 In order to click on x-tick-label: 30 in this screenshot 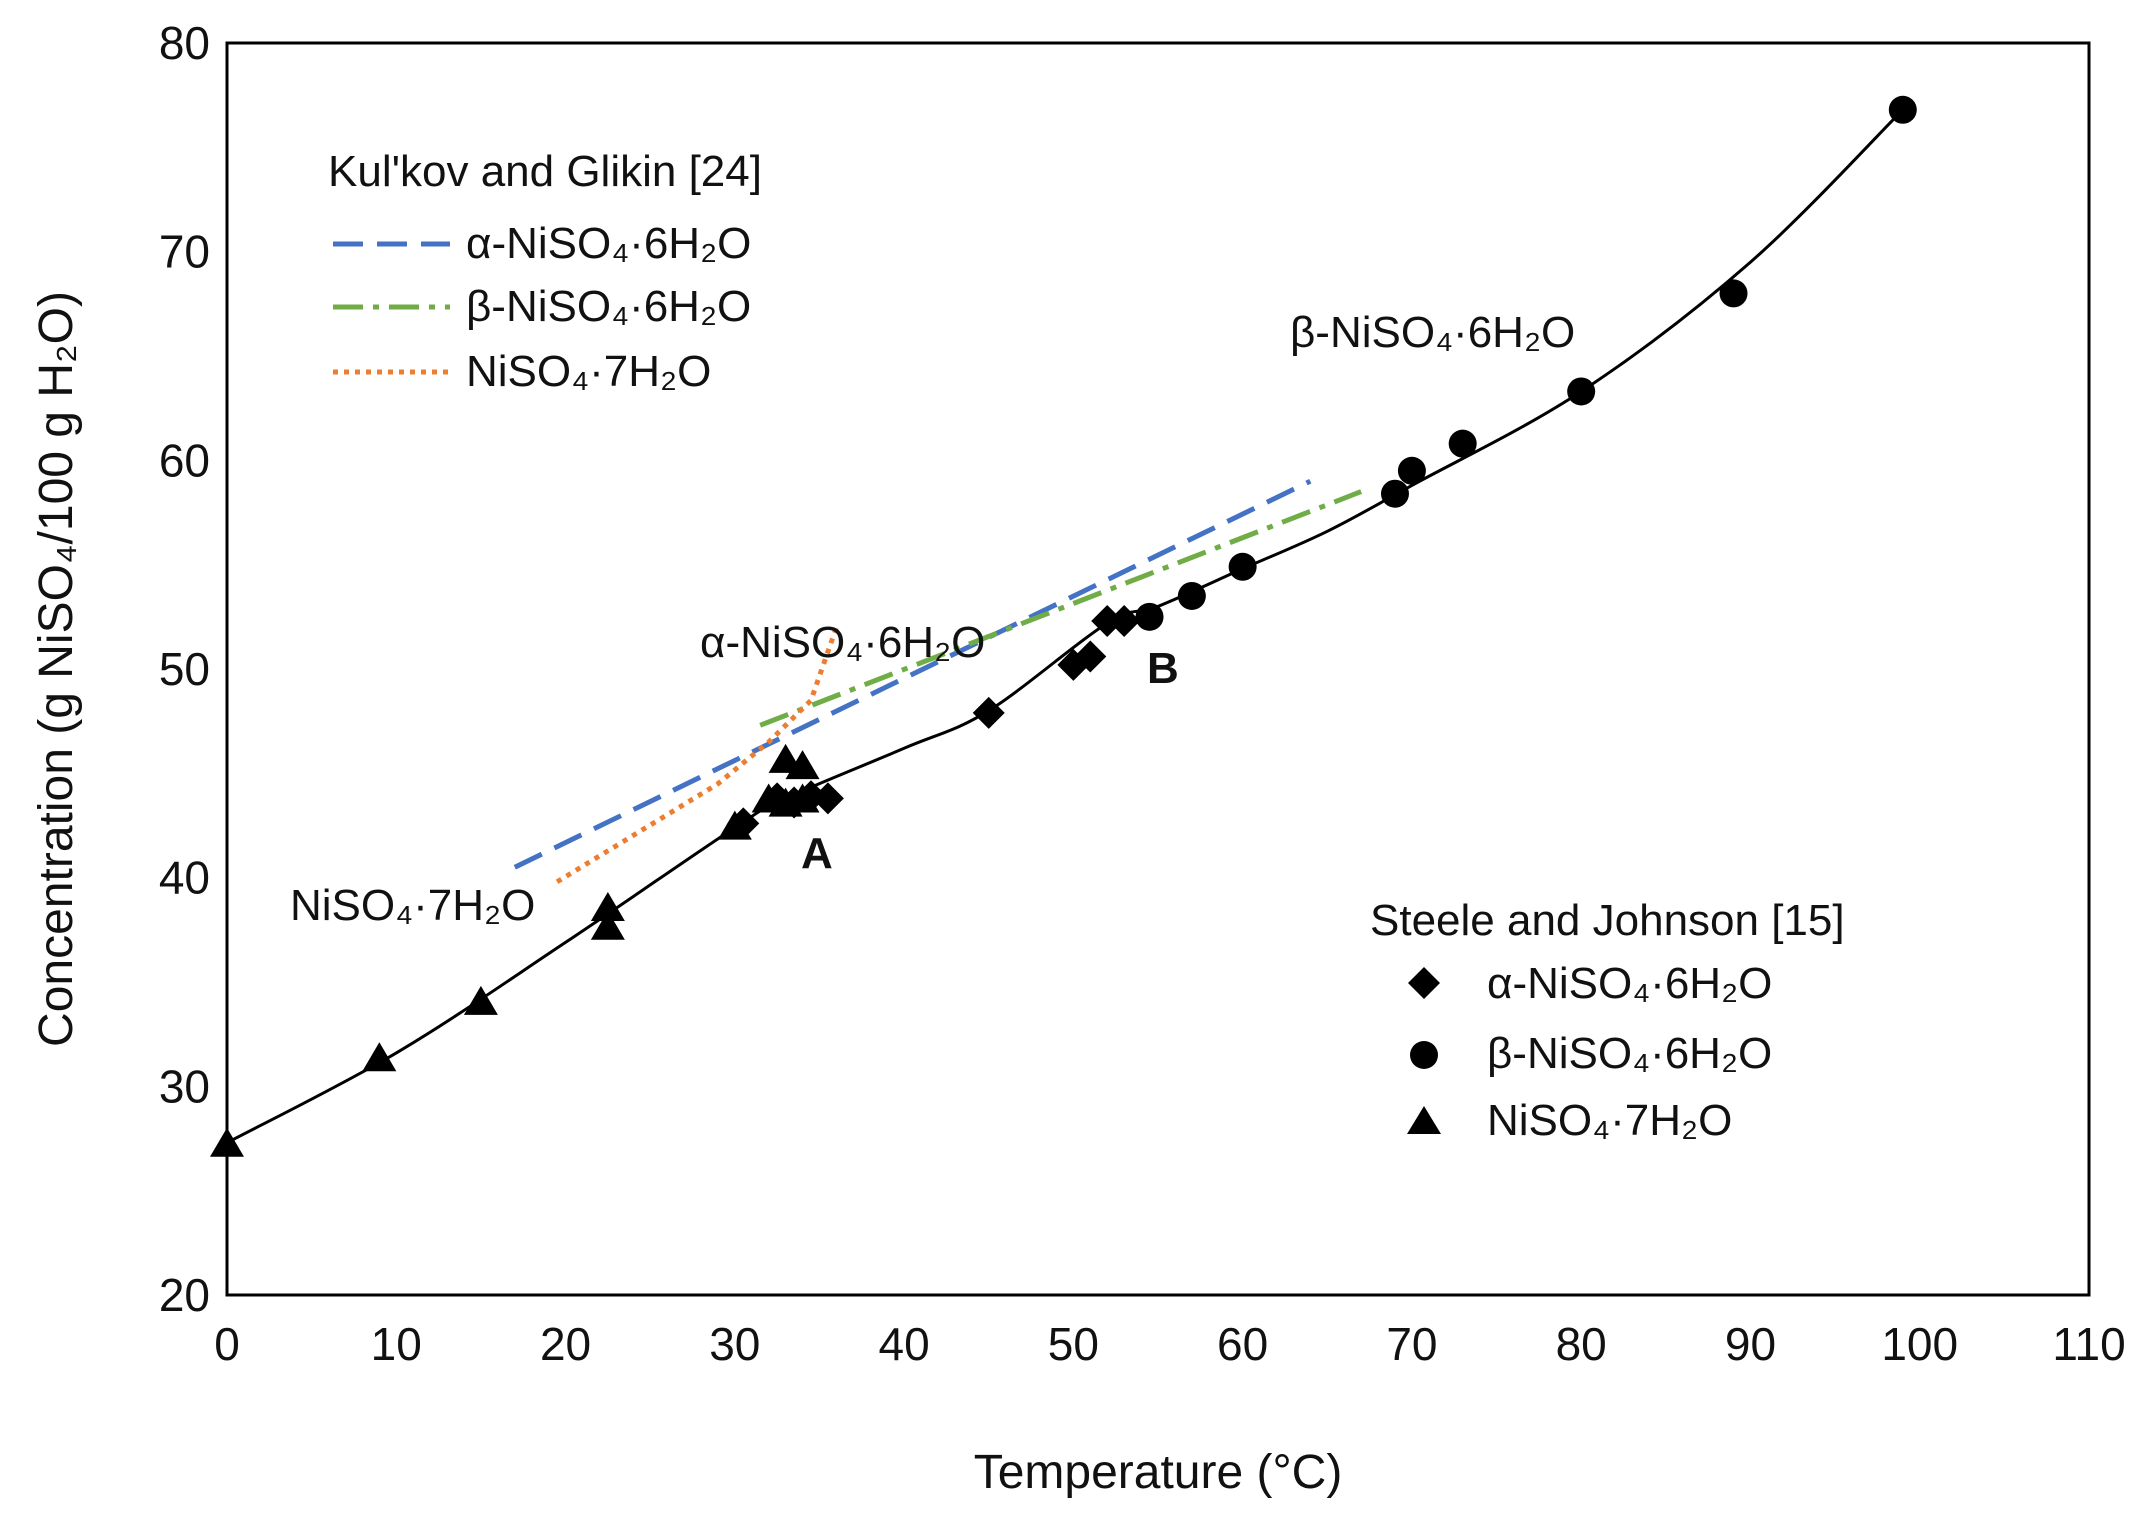, I will do `click(734, 1344)`.